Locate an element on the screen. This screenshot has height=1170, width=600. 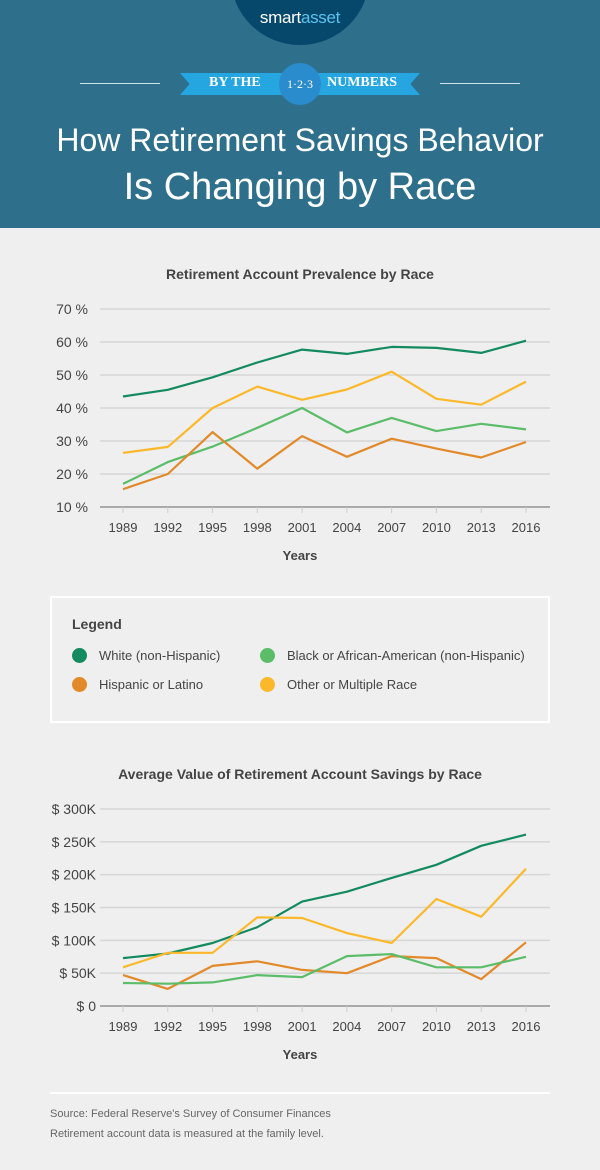
y-tick-label: $ 0 is located at coordinates (87, 1006).